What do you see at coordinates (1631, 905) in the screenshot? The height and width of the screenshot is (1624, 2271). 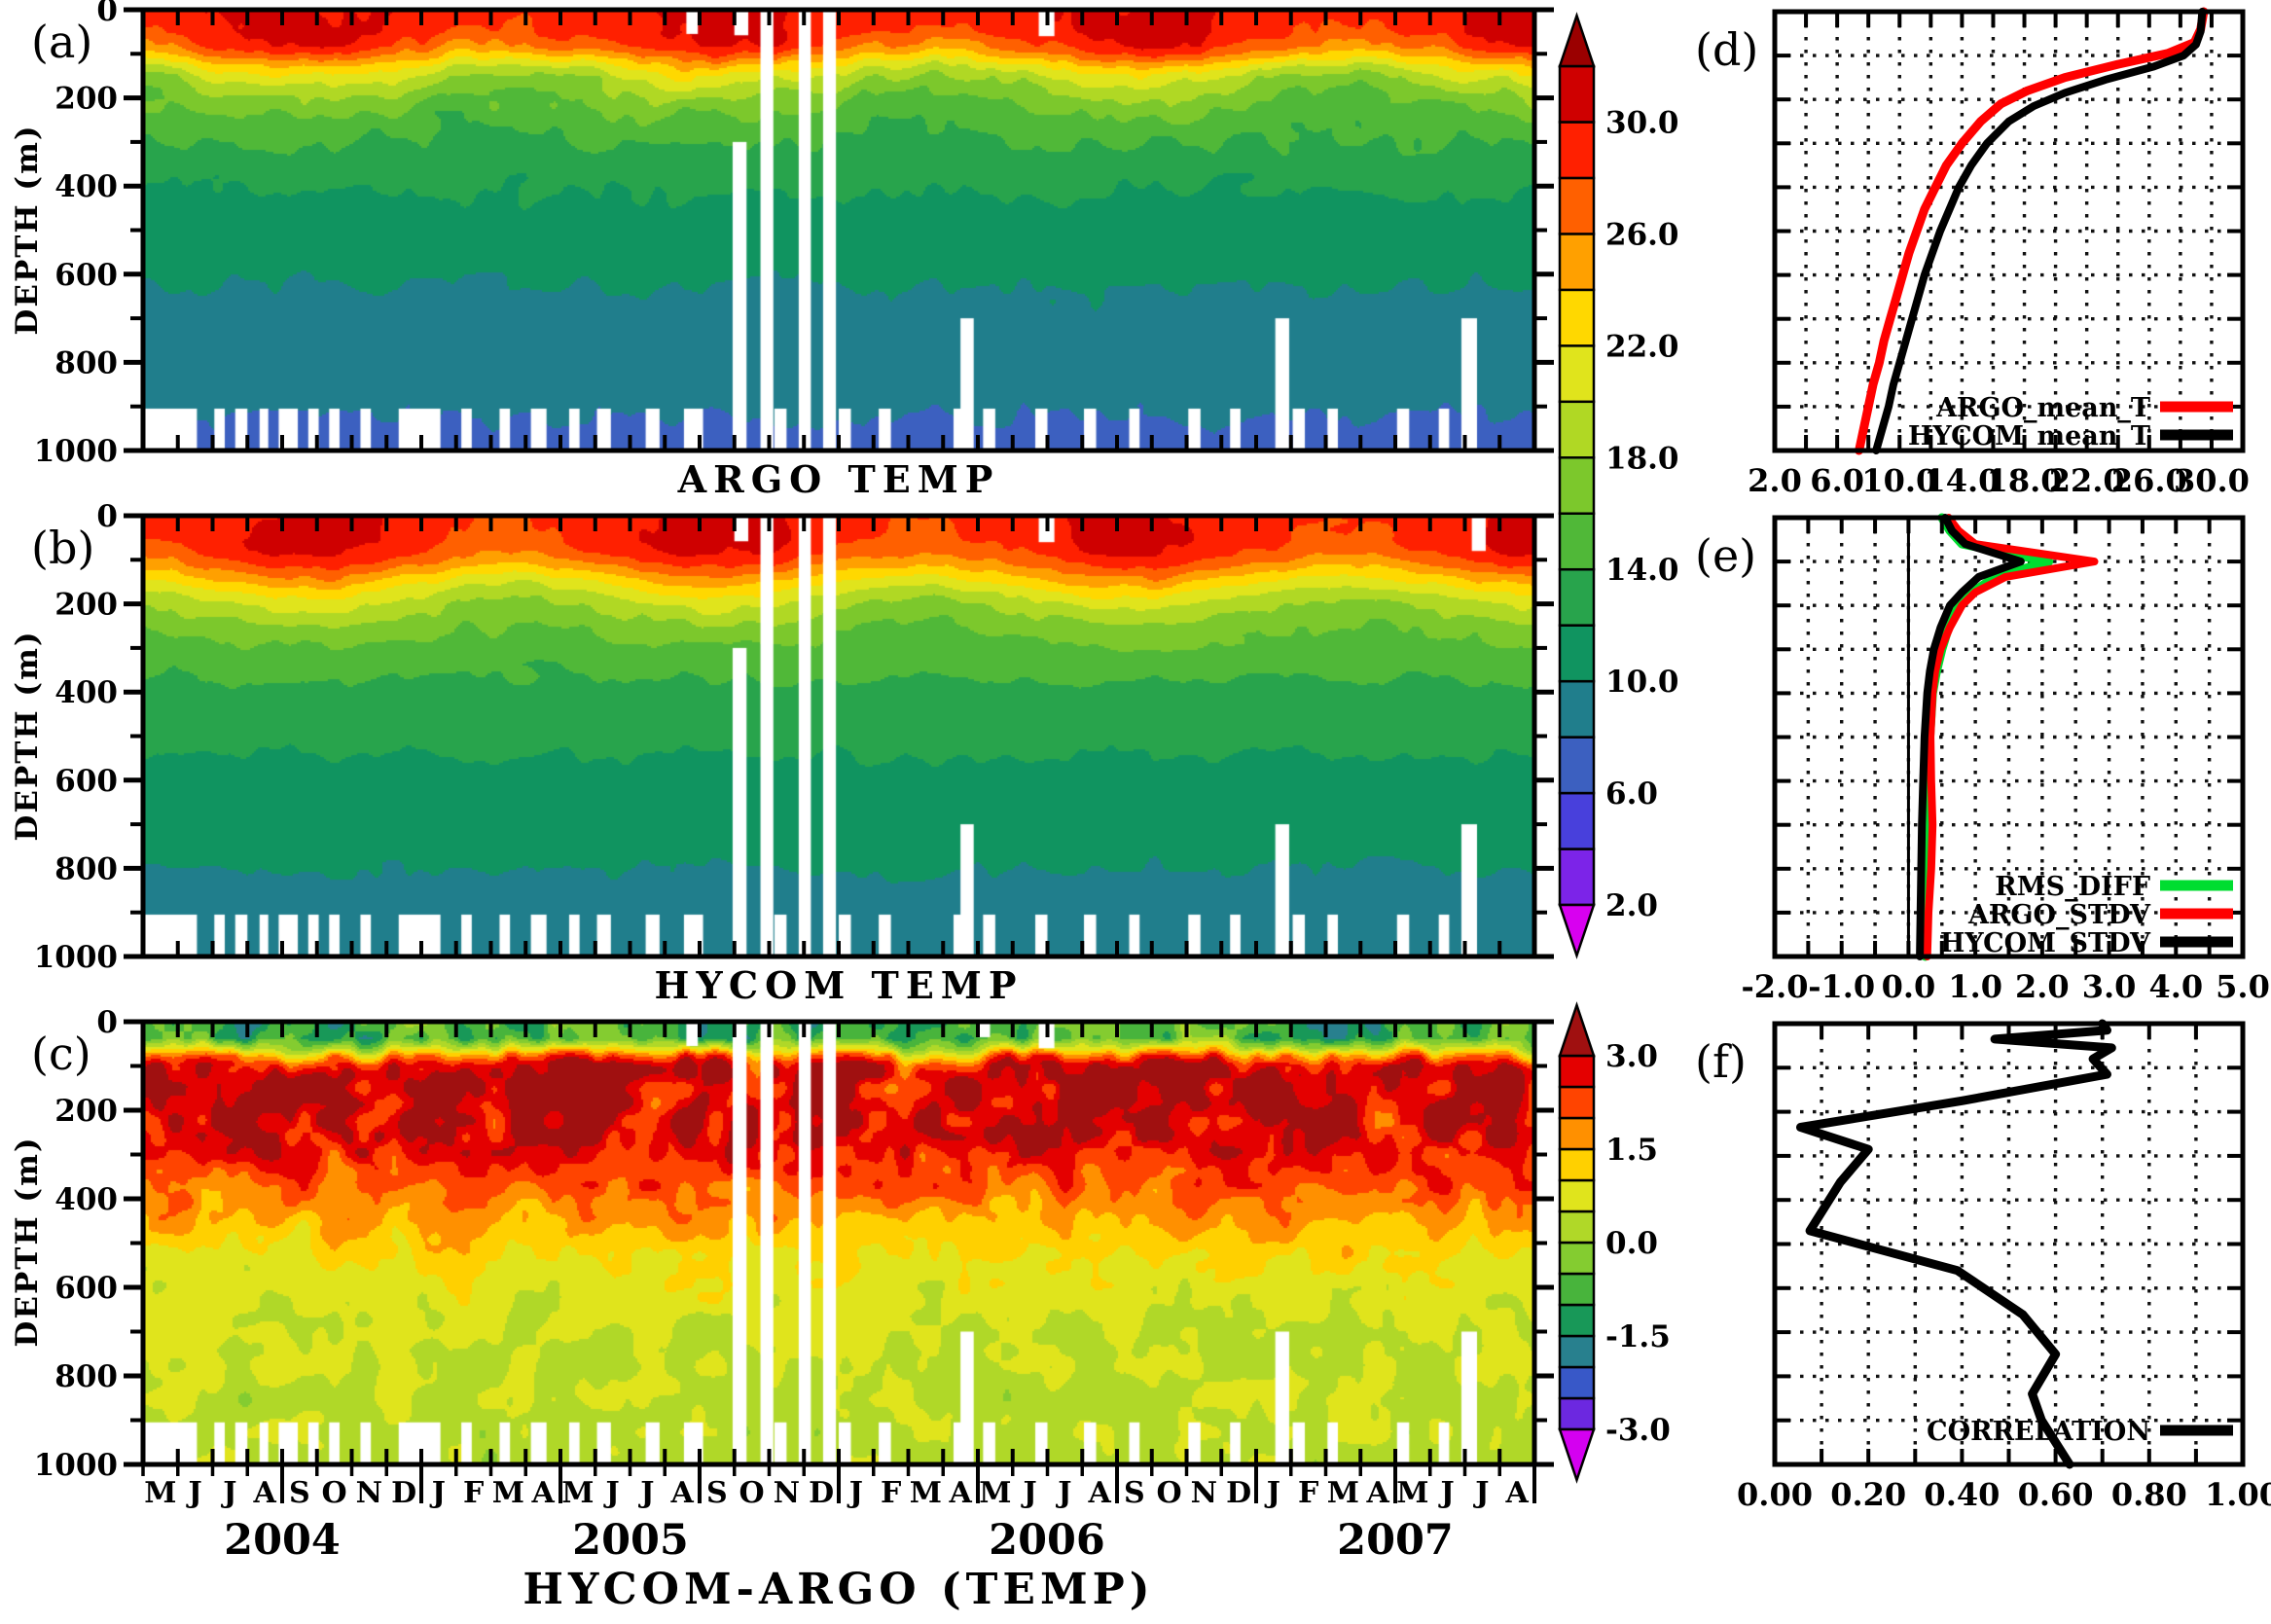 I see `colorbar-temp-label: 2.0` at bounding box center [1631, 905].